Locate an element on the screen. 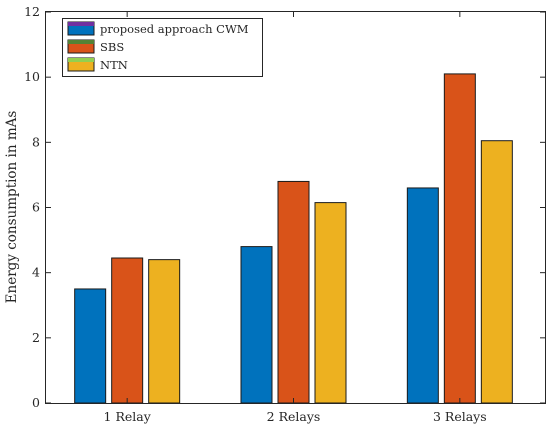 This screenshot has width=550, height=430. legend: proposed approach CWM SBS NTN is located at coordinates (162, 47).